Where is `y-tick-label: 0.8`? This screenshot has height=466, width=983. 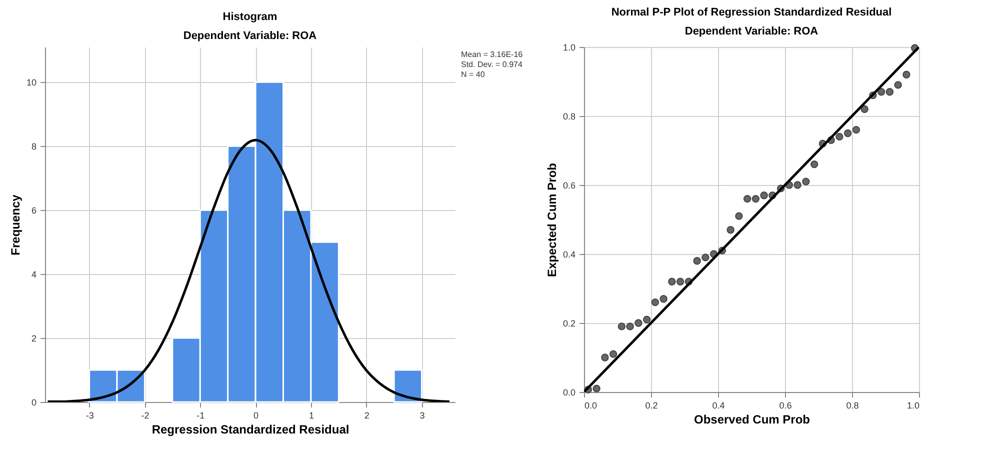
y-tick-label: 0.8 is located at coordinates (569, 117).